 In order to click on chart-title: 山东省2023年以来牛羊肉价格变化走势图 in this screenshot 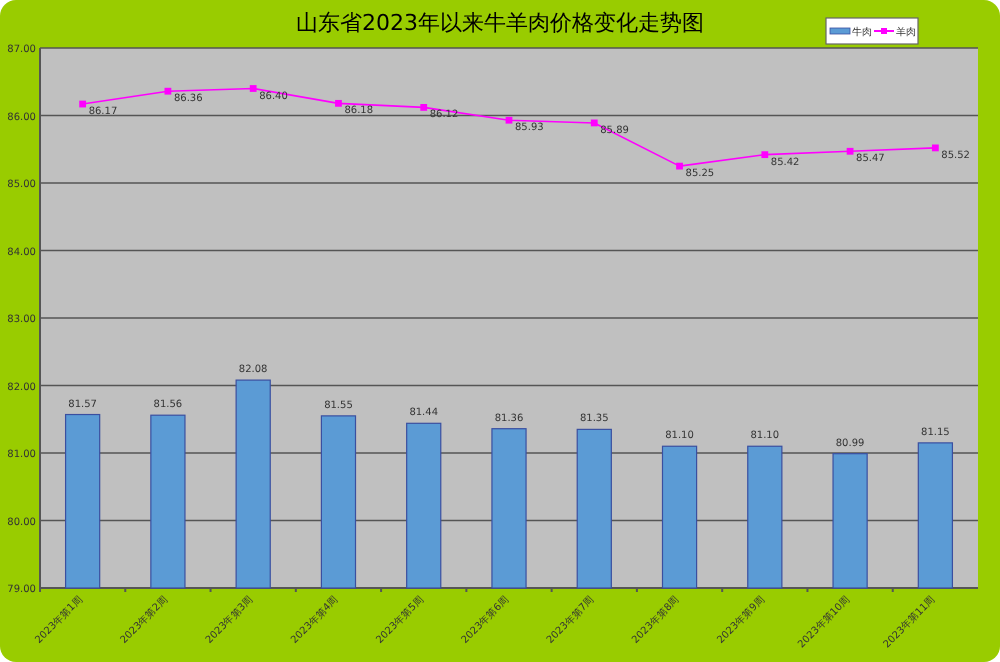, I will do `click(500, 23)`.